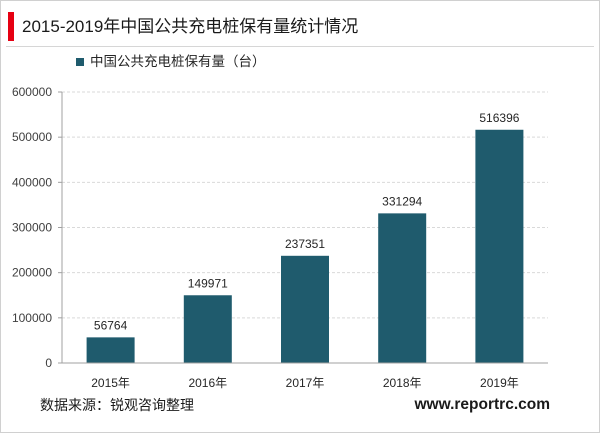 The width and height of the screenshot is (600, 433). Describe the element at coordinates (117, 405) in the screenshot. I see `data-source-note: 数据来源：锐观咨询整理` at that location.